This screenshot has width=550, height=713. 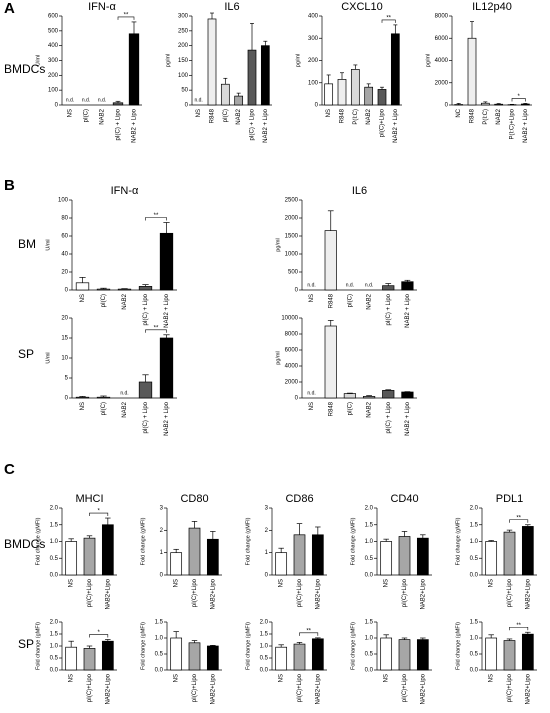 What do you see at coordinates (9, 469) in the screenshot?
I see `panel-label: C` at bounding box center [9, 469].